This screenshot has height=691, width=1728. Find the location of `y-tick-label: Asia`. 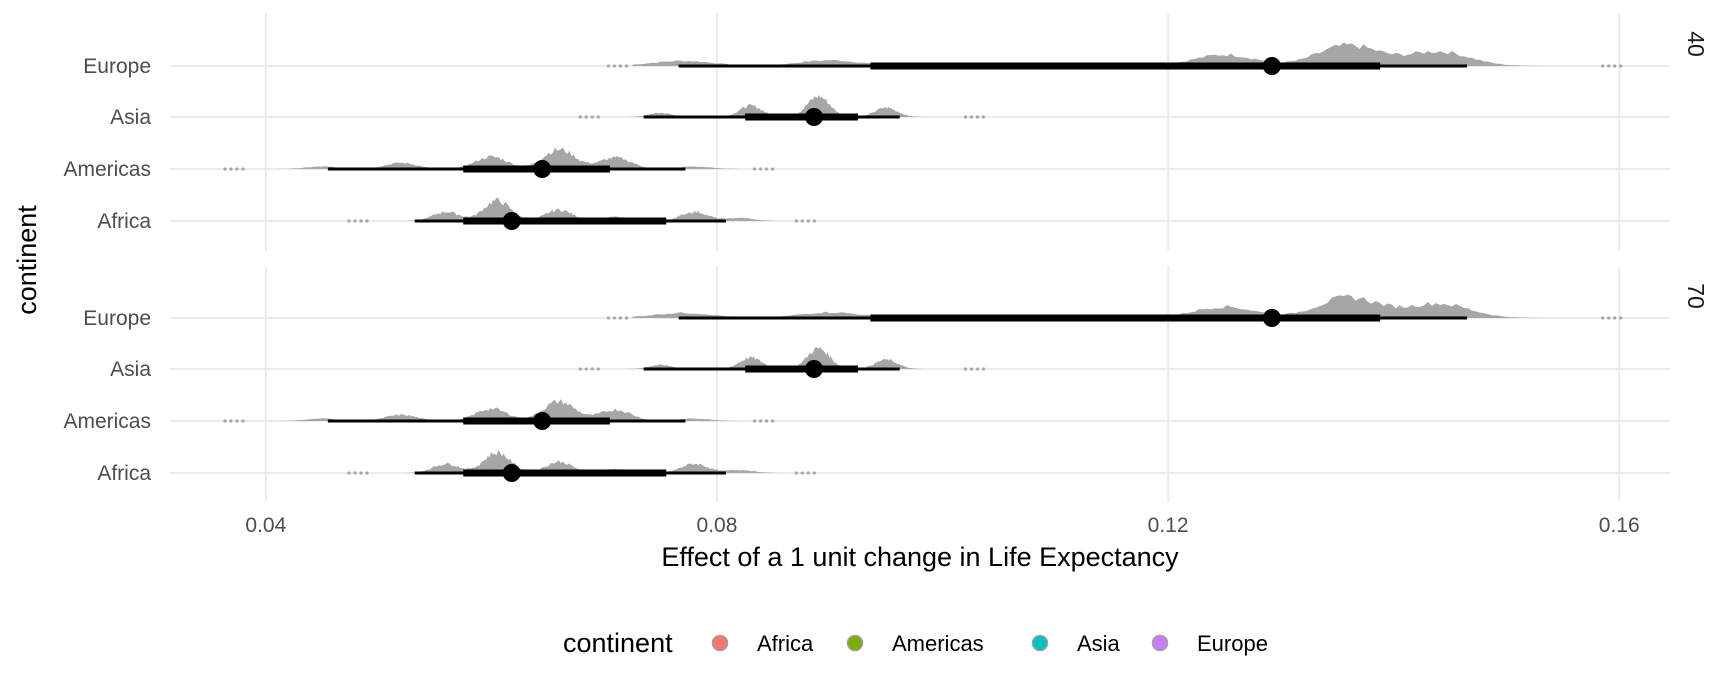

y-tick-label: Asia is located at coordinates (130, 117).